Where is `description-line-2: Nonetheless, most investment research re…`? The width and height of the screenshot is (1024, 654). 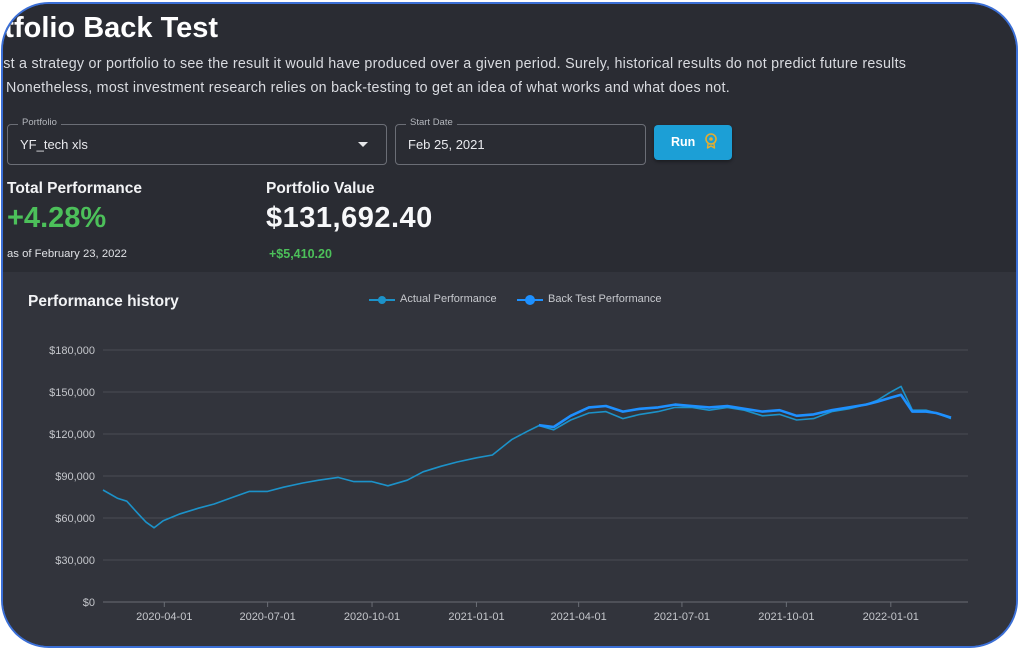
description-line-2: Nonetheless, most investment research re… is located at coordinates (368, 88).